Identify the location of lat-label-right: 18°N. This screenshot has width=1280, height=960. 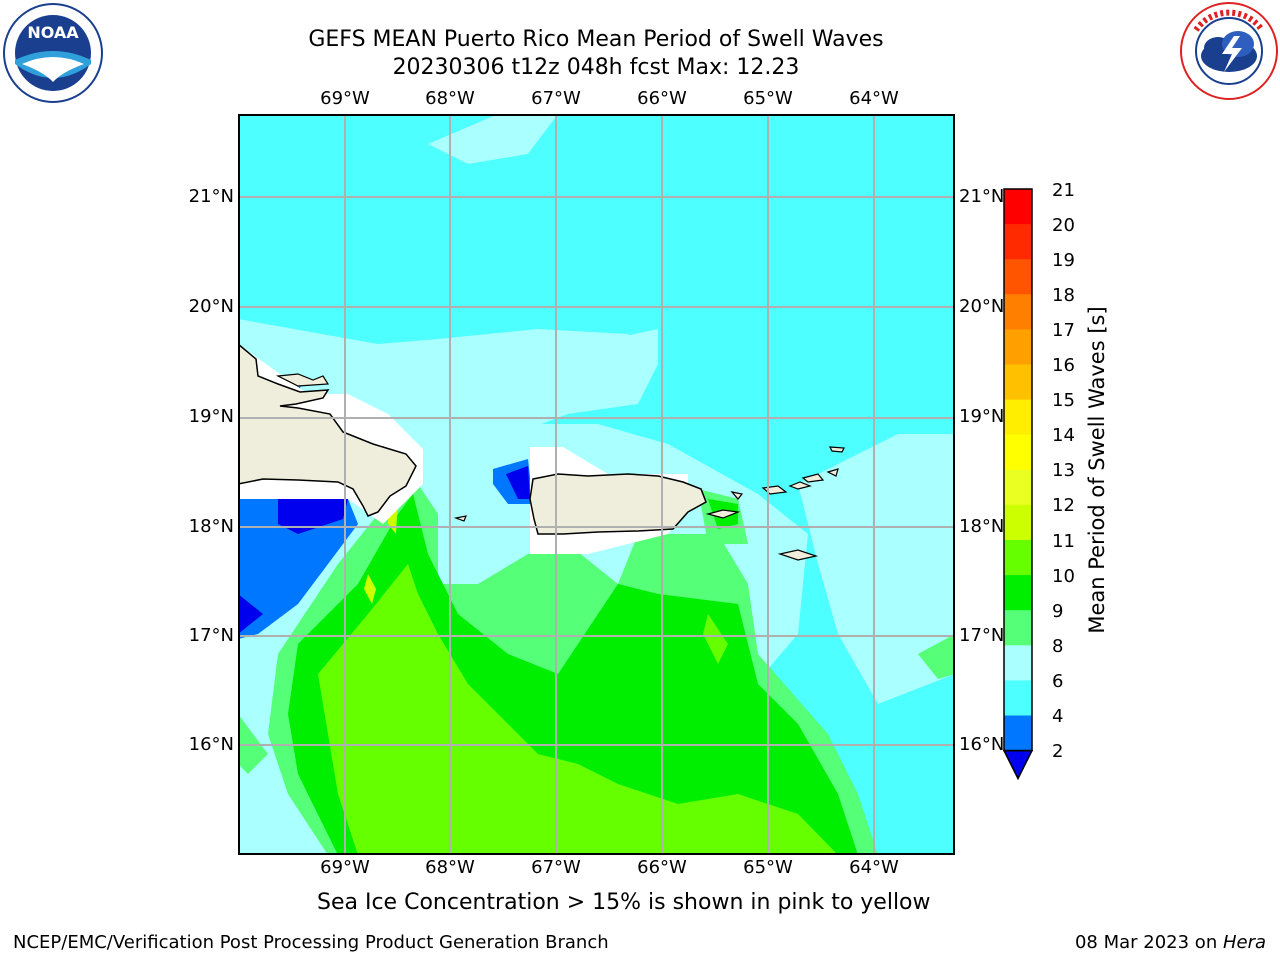
(982, 526).